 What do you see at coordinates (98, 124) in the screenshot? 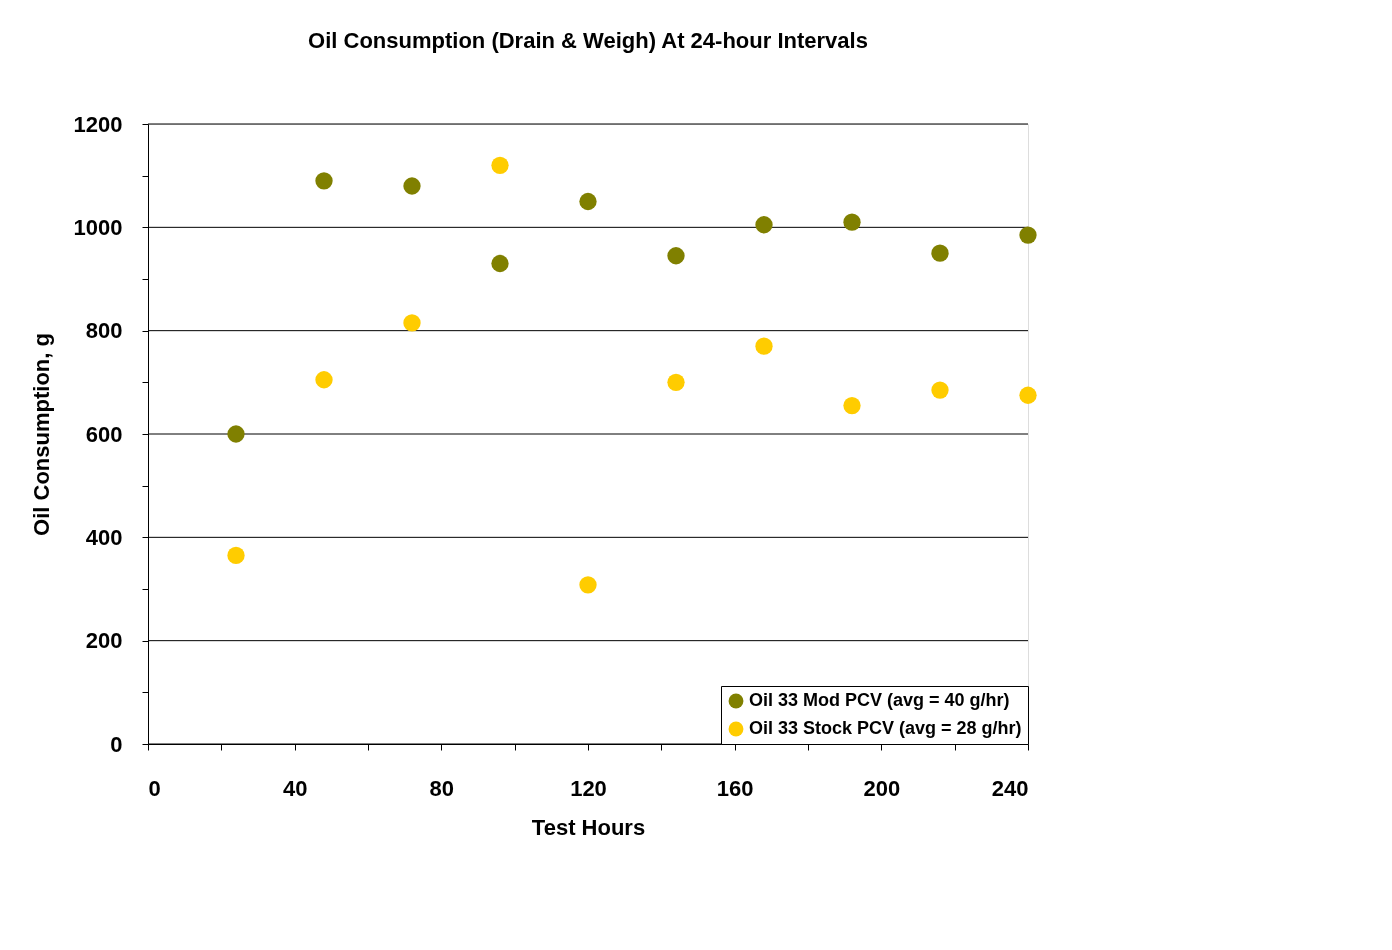
I see `y-tick-label: 1200` at bounding box center [98, 124].